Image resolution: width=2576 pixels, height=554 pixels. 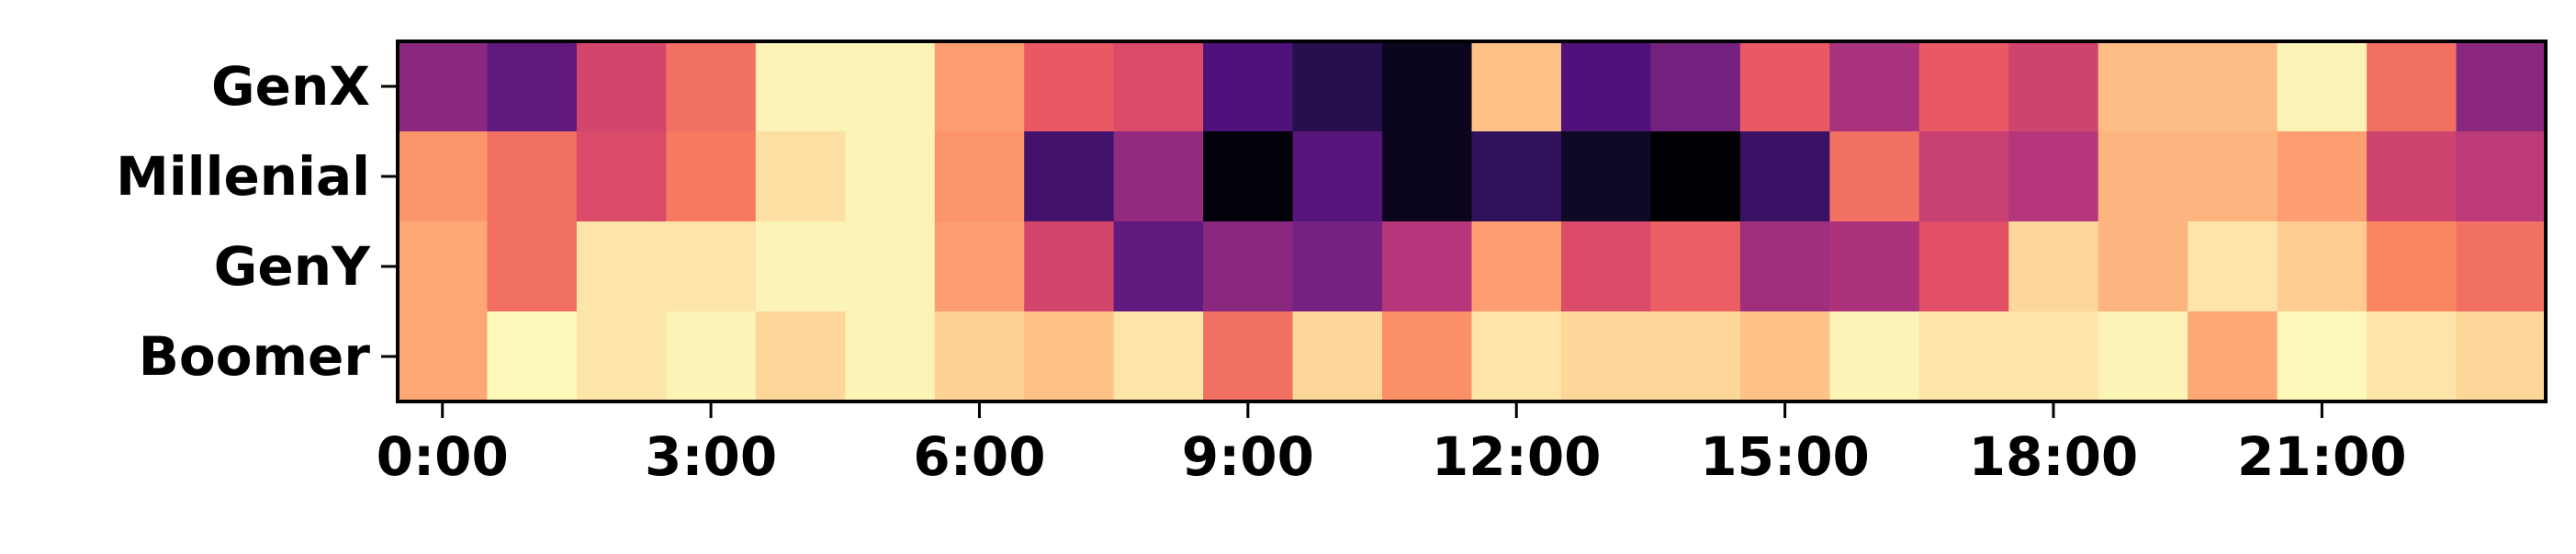 I want to click on x-tick-label: 6:00, so click(x=979, y=456).